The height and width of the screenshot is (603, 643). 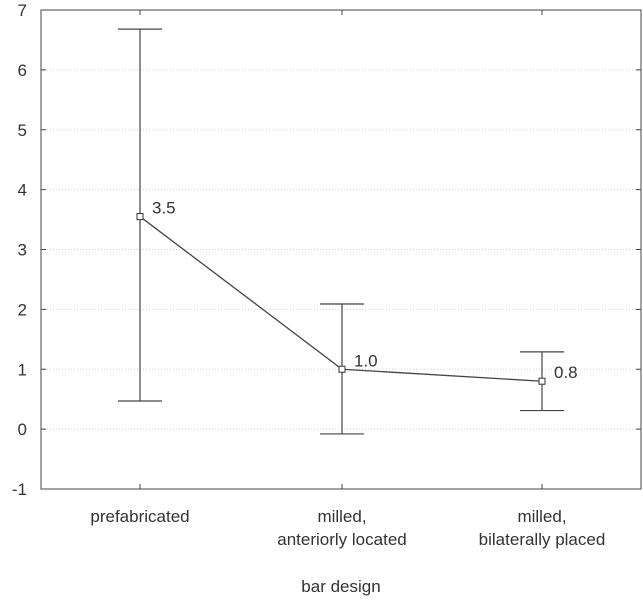 What do you see at coordinates (164, 208) in the screenshot?
I see `data-label: 3.5` at bounding box center [164, 208].